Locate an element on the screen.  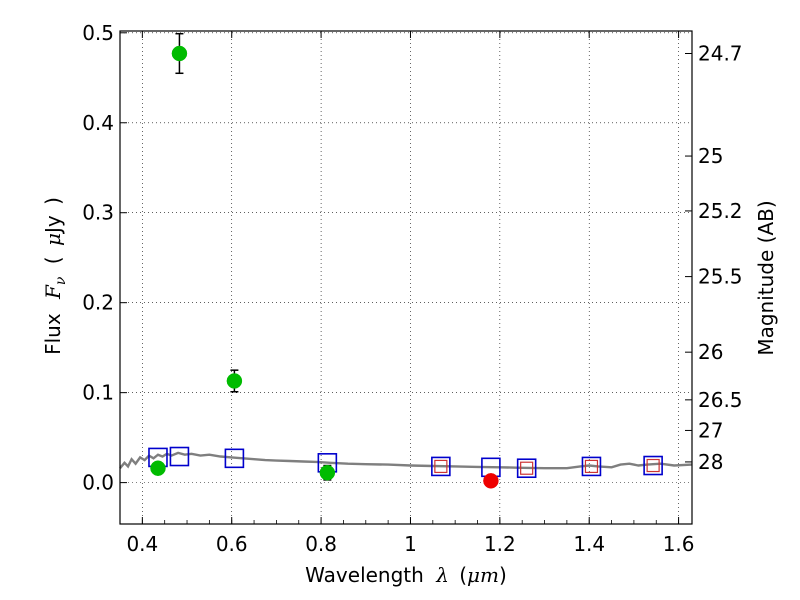
x-axis-label: Wavelength λ (μm) is located at coordinates (406, 575).